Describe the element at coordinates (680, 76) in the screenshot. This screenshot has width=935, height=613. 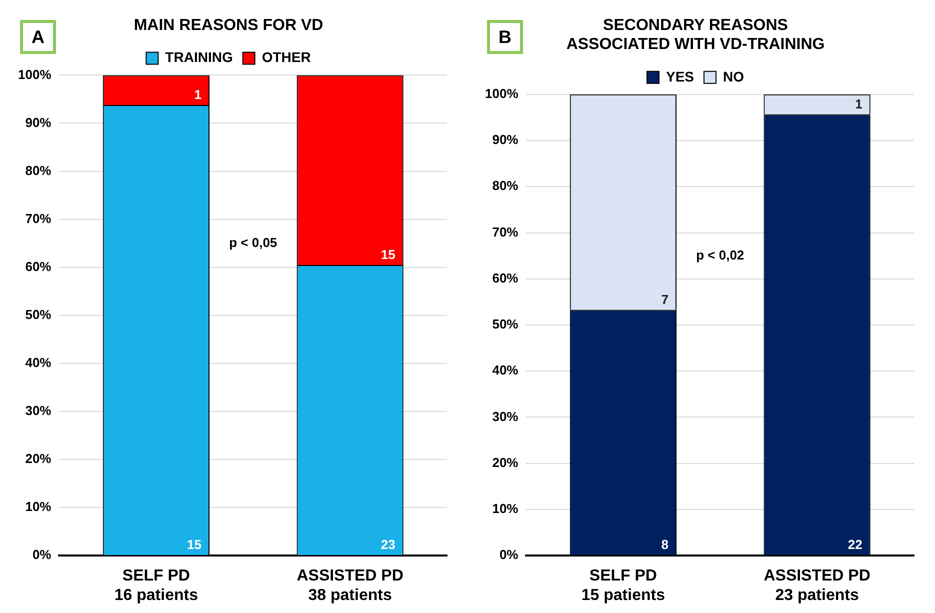
I see `legend-label: YES` at that location.